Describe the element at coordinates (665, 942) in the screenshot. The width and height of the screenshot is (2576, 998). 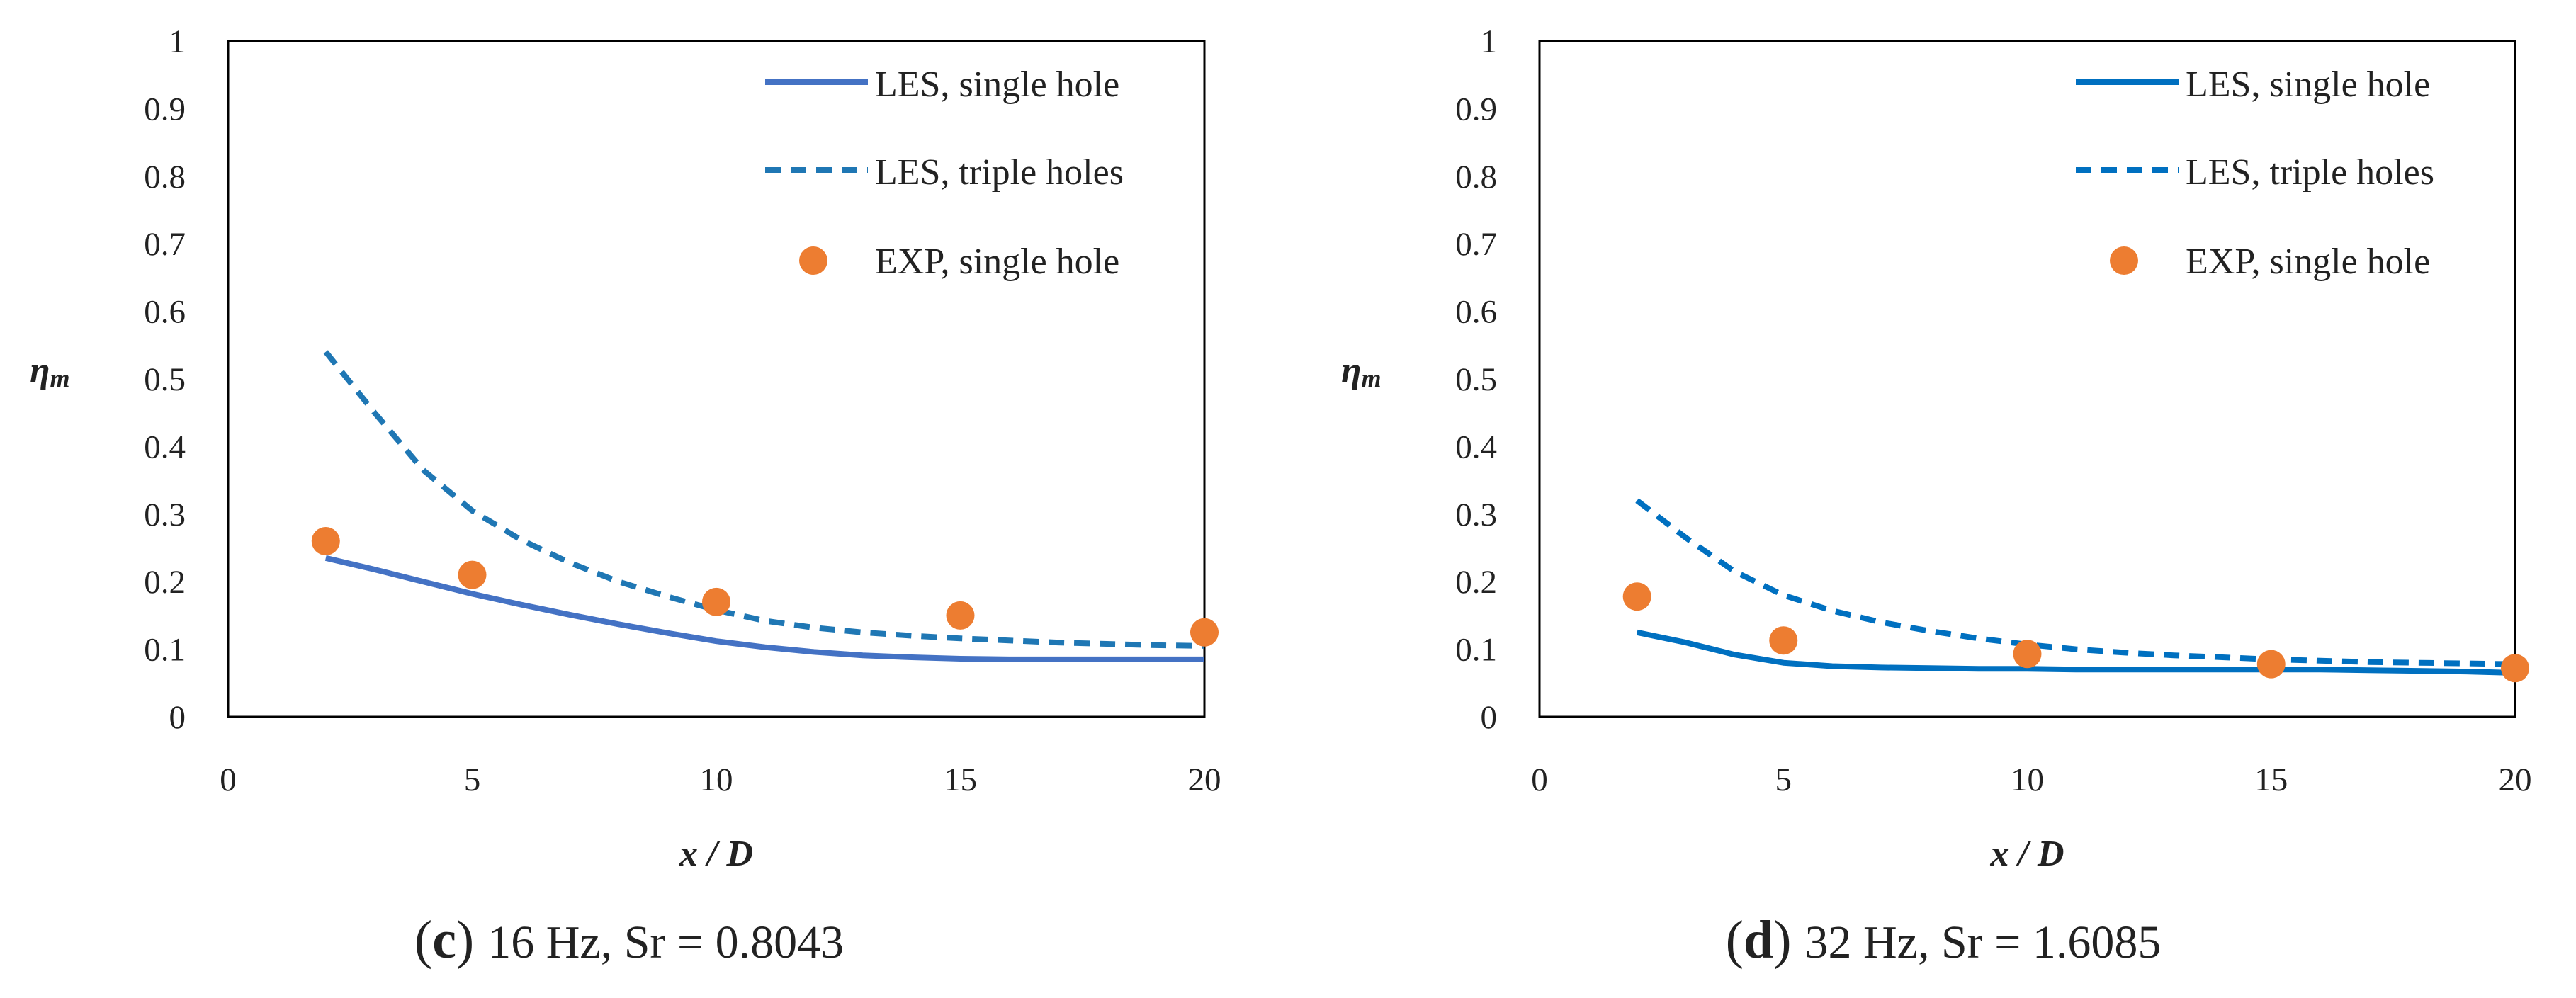
I see `caption-text: 16 Hz, Sr = 0.8043` at that location.